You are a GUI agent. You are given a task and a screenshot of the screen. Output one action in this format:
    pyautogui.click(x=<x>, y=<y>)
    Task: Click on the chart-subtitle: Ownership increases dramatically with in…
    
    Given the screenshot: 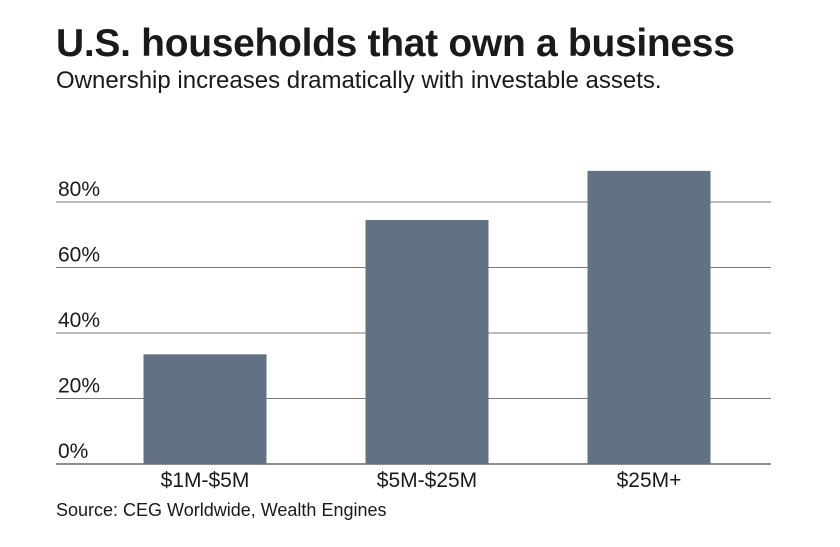 What is the action you would take?
    pyautogui.click(x=359, y=80)
    